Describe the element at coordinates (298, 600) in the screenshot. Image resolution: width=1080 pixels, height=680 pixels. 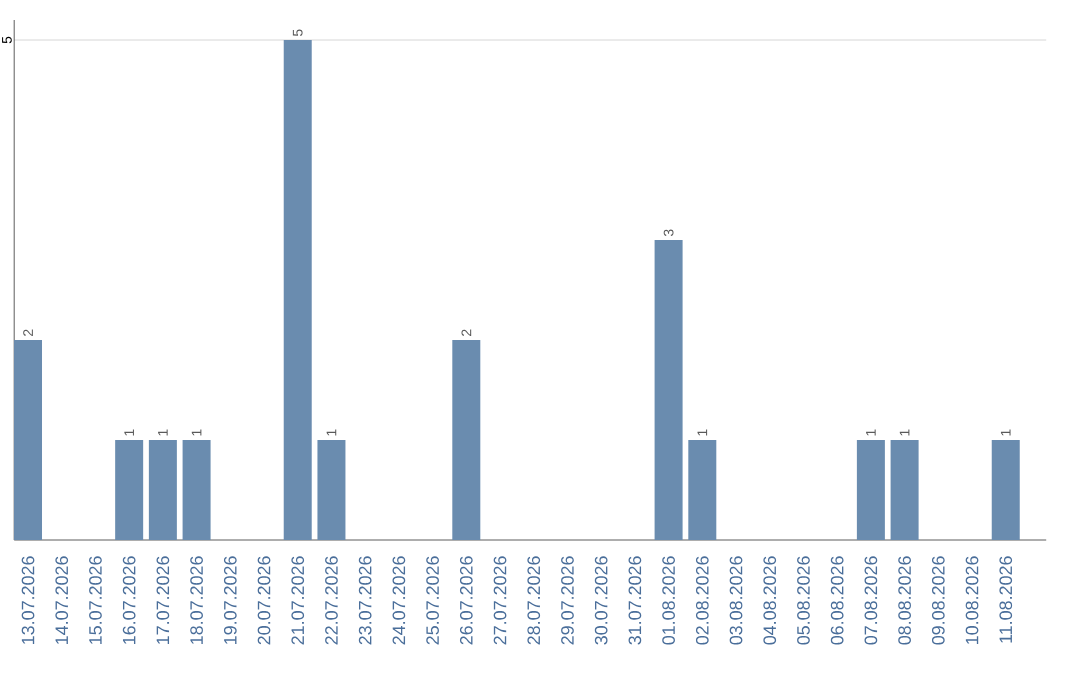
I see `x-tick-label: 21.07.2026` at that location.